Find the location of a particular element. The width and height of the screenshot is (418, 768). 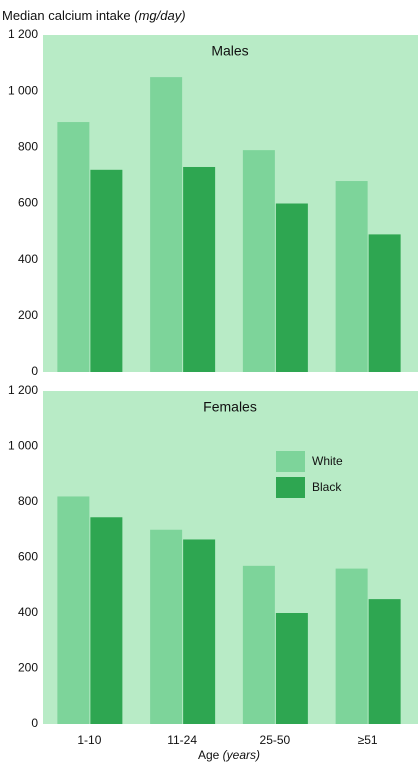

panel-title: Females is located at coordinates (230, 407).